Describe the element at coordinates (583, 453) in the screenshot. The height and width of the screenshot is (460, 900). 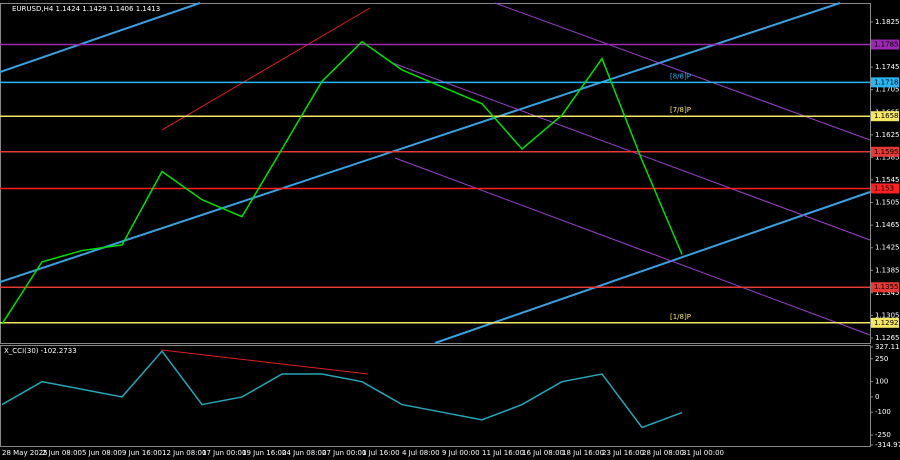
I see `x-tick-label: 18 Jul 16:00` at that location.